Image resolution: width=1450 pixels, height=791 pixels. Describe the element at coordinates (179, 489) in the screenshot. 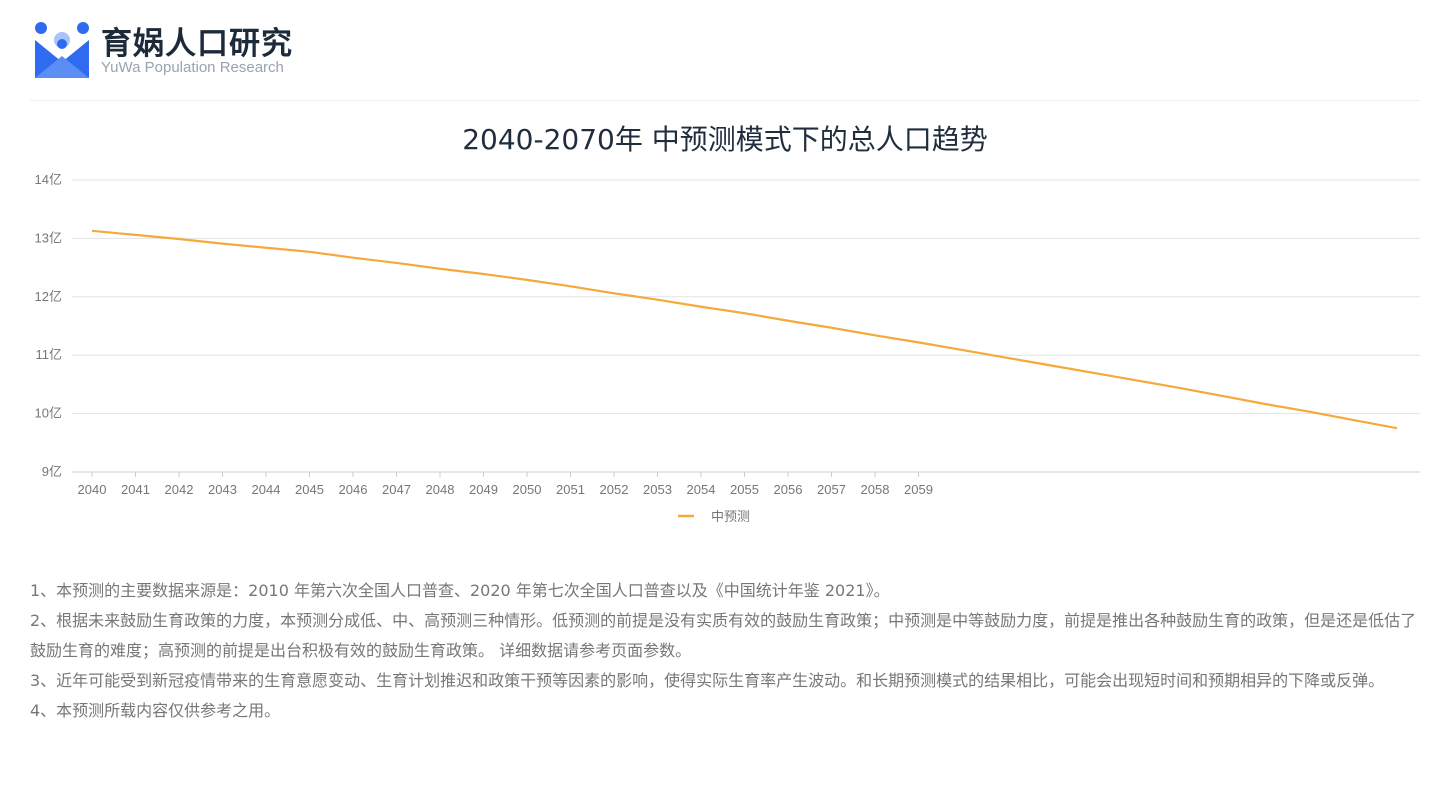

I see `x-tick-label: 2042` at that location.